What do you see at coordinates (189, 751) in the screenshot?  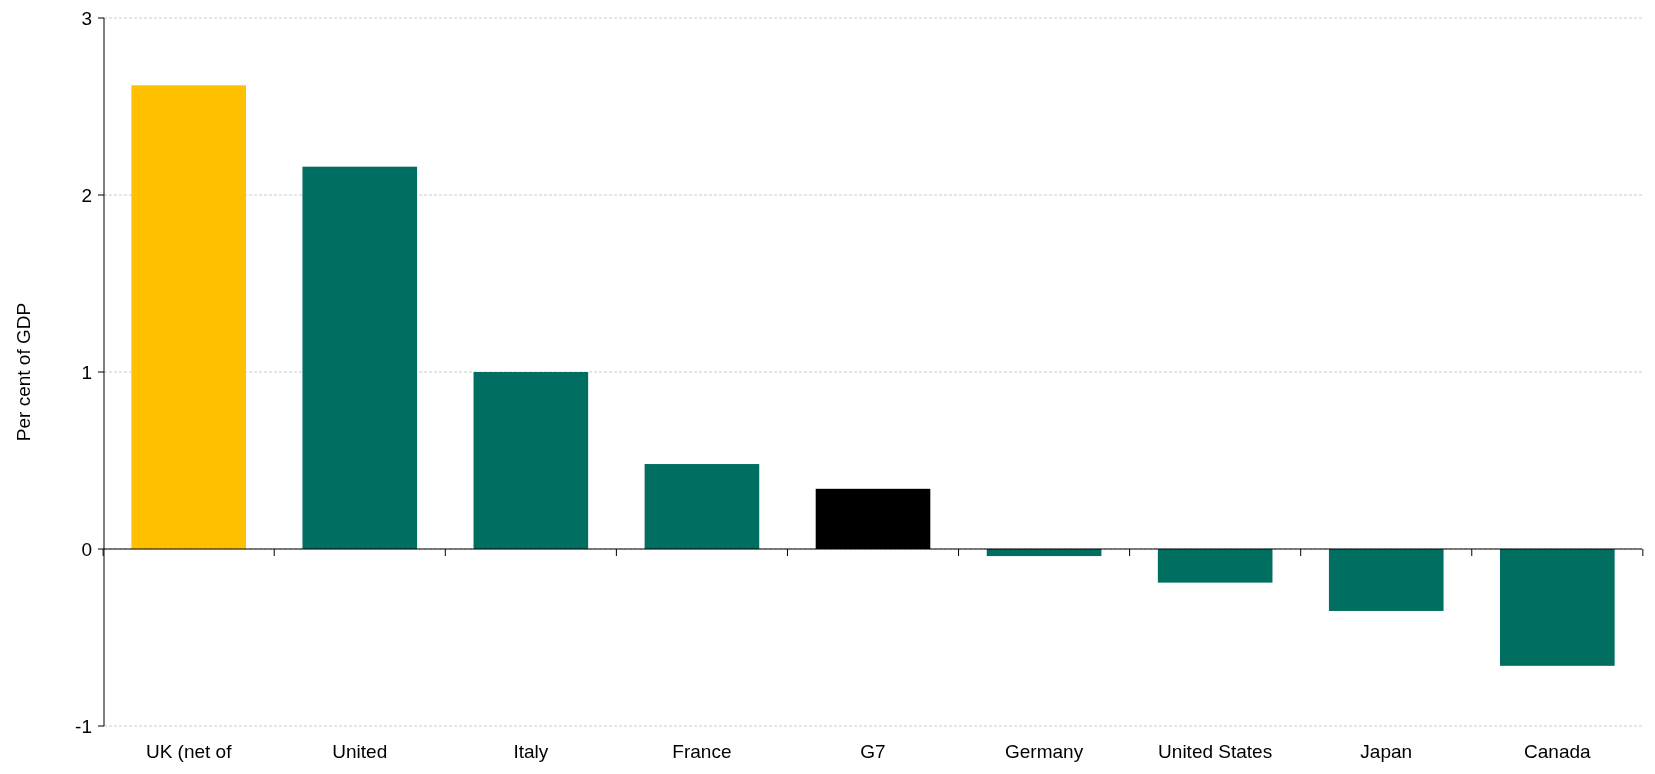 I see `x-tick-label: UK (net of` at bounding box center [189, 751].